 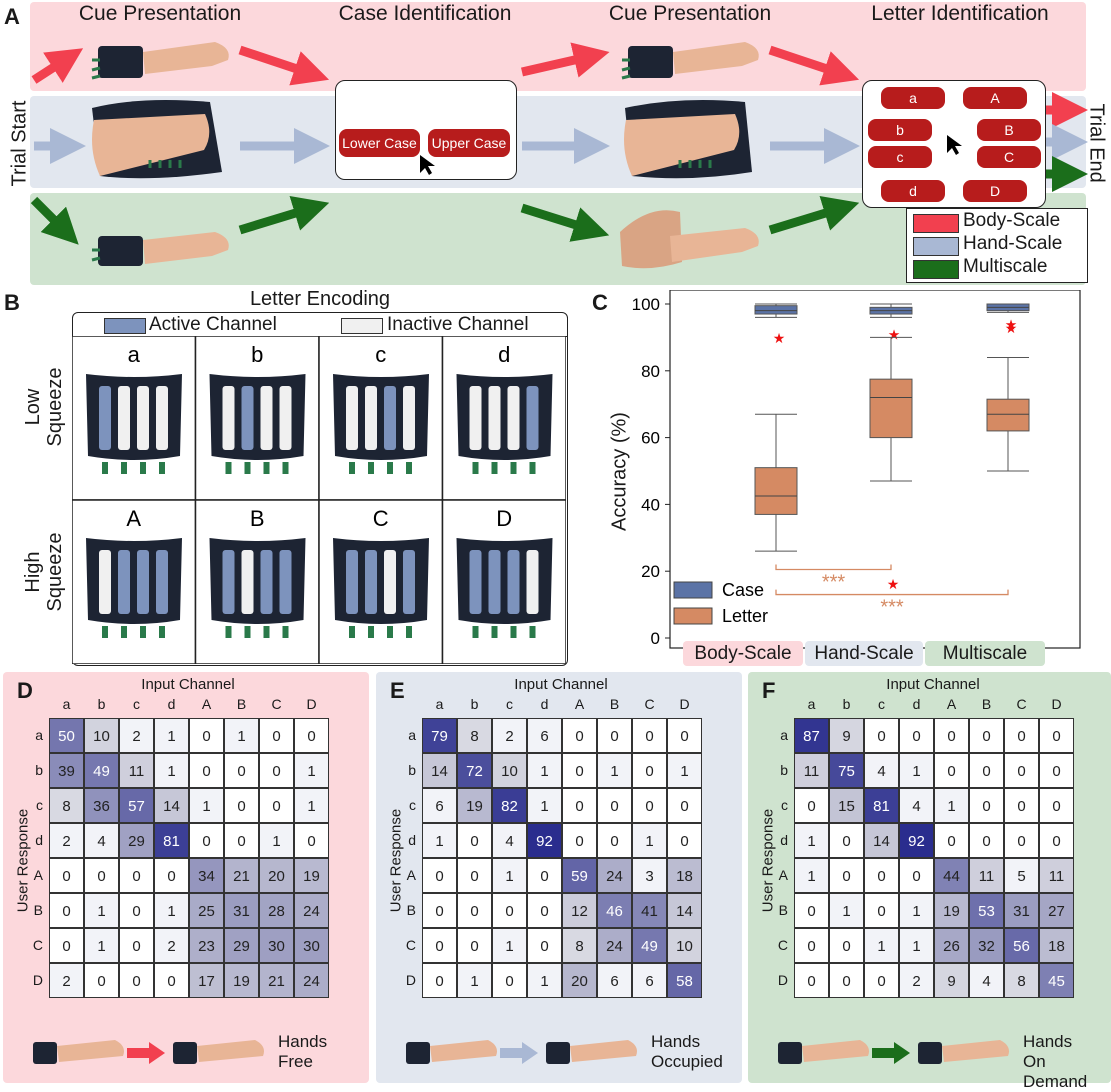 What do you see at coordinates (509, 805) in the screenshot?
I see `matrix-cell: 82` at bounding box center [509, 805].